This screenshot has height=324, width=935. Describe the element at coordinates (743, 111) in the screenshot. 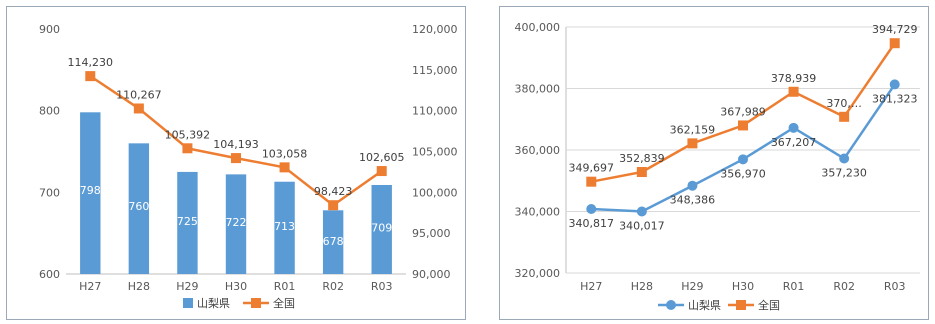

I see `zenkoku-data-label: 367,989` at that location.